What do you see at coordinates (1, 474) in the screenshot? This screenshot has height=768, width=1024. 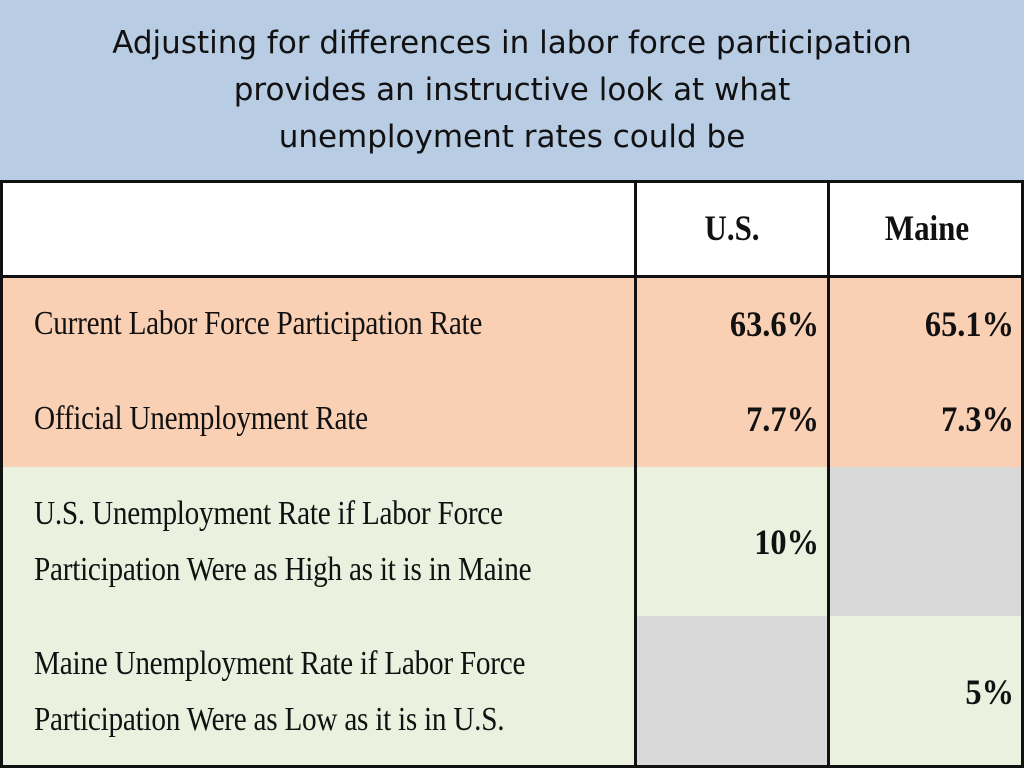 I see `table-left-border` at bounding box center [1, 474].